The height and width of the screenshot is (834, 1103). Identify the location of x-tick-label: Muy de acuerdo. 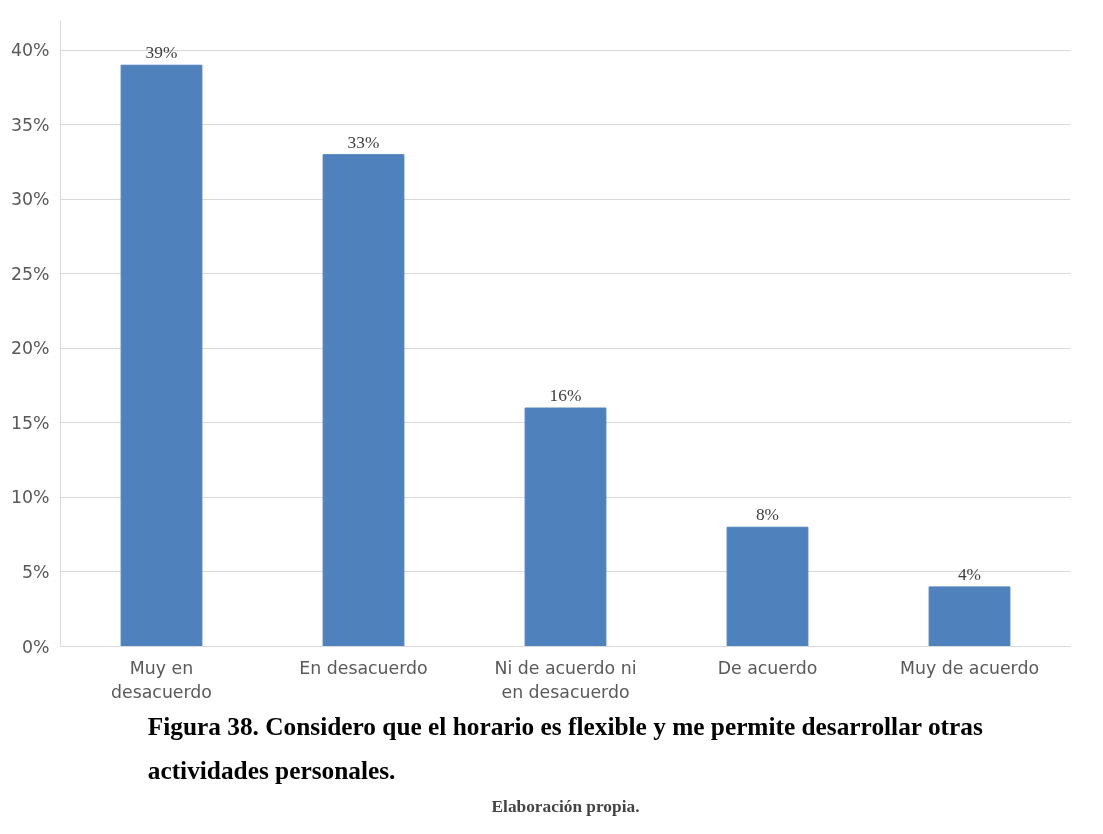
(969, 667).